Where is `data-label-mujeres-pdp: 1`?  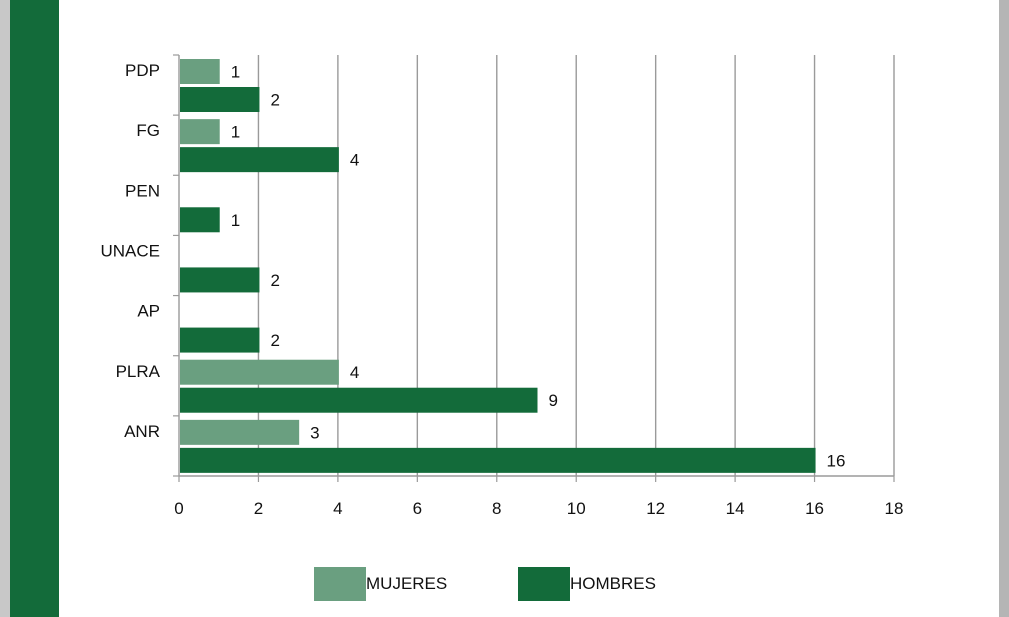
data-label-mujeres-pdp: 1 is located at coordinates (235, 72).